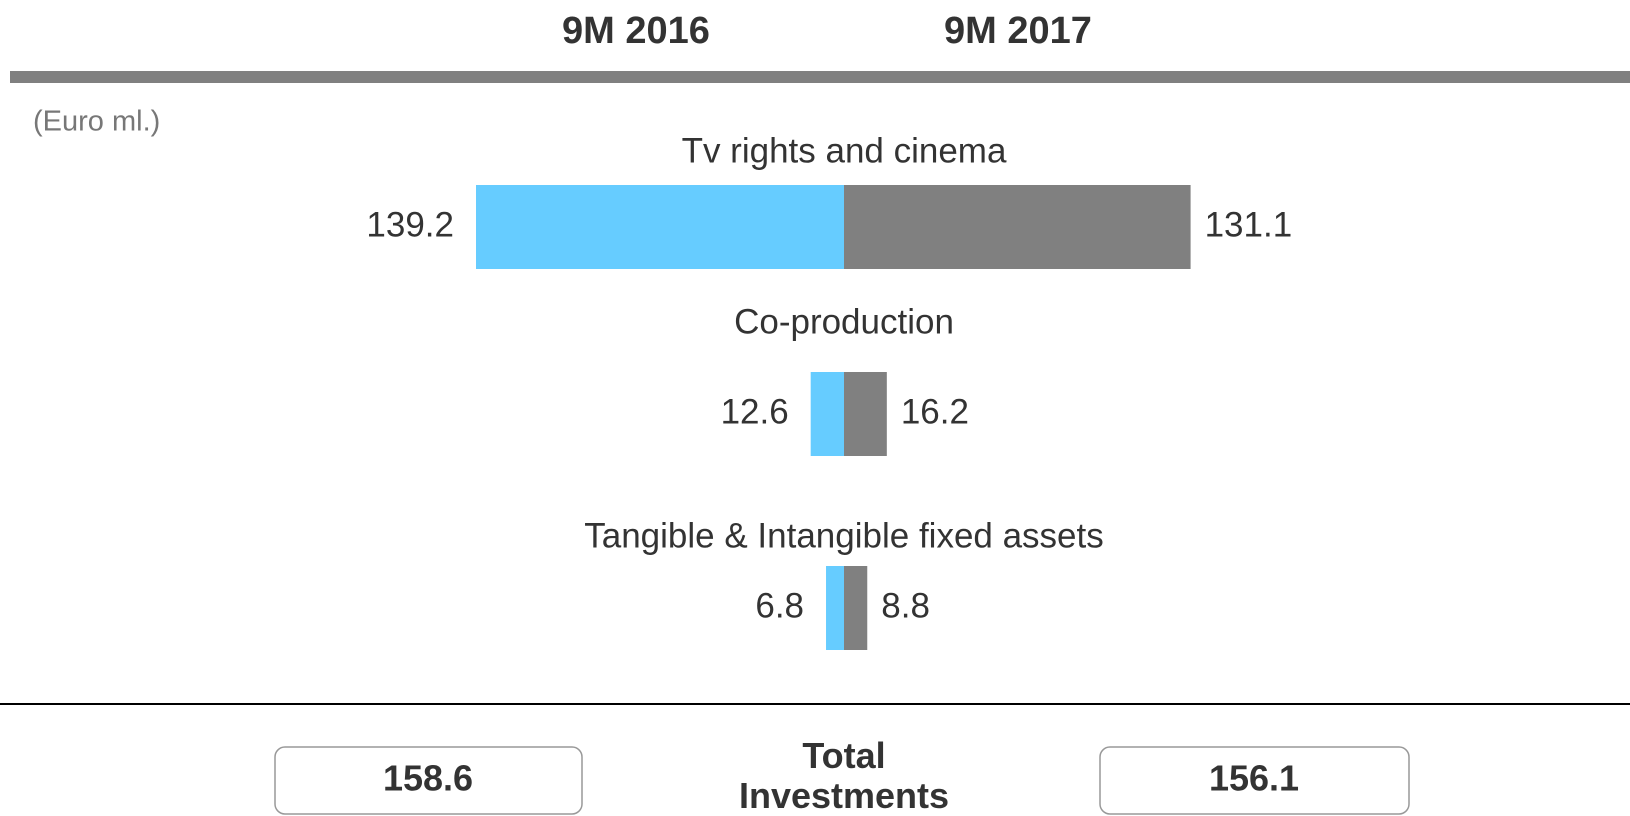 This screenshot has width=1630, height=816. Describe the element at coordinates (844, 321) in the screenshot. I see `category-title: Co-production` at that location.